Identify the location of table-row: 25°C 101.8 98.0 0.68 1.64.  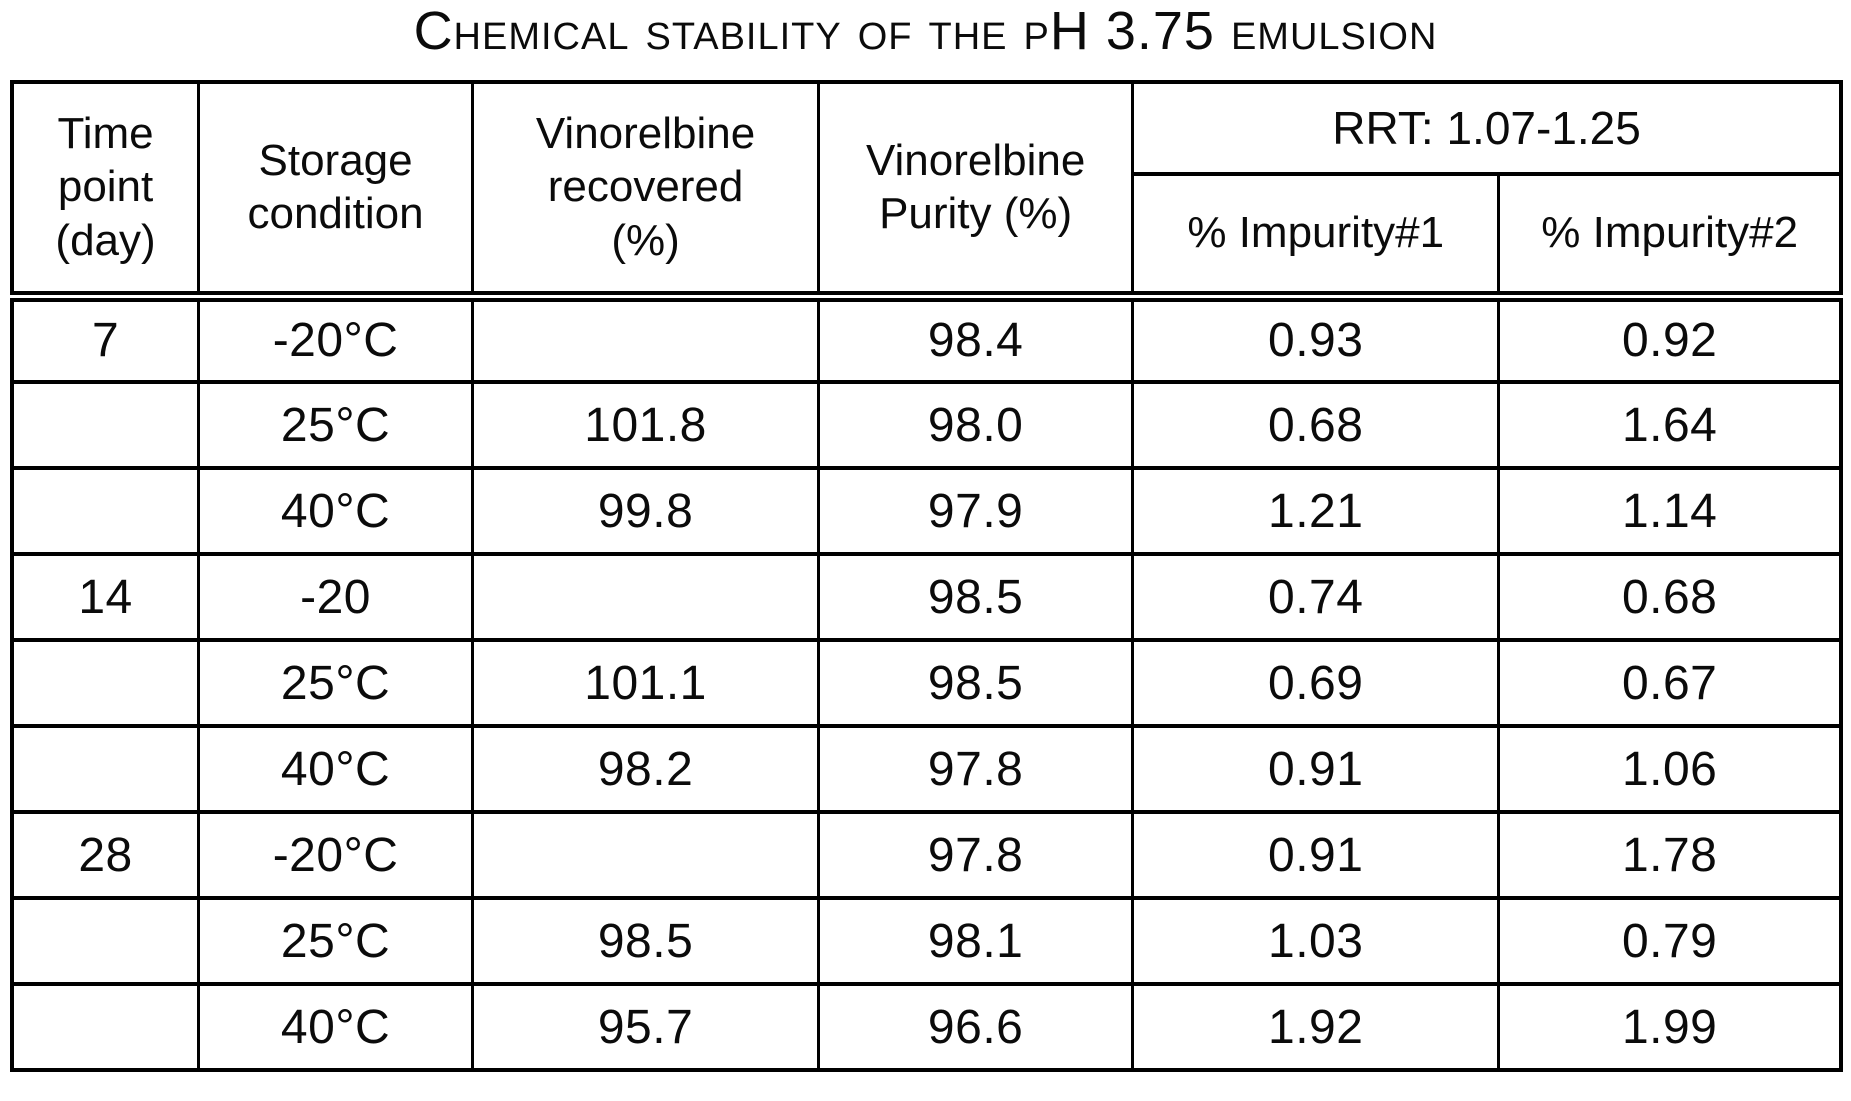
(926, 425).